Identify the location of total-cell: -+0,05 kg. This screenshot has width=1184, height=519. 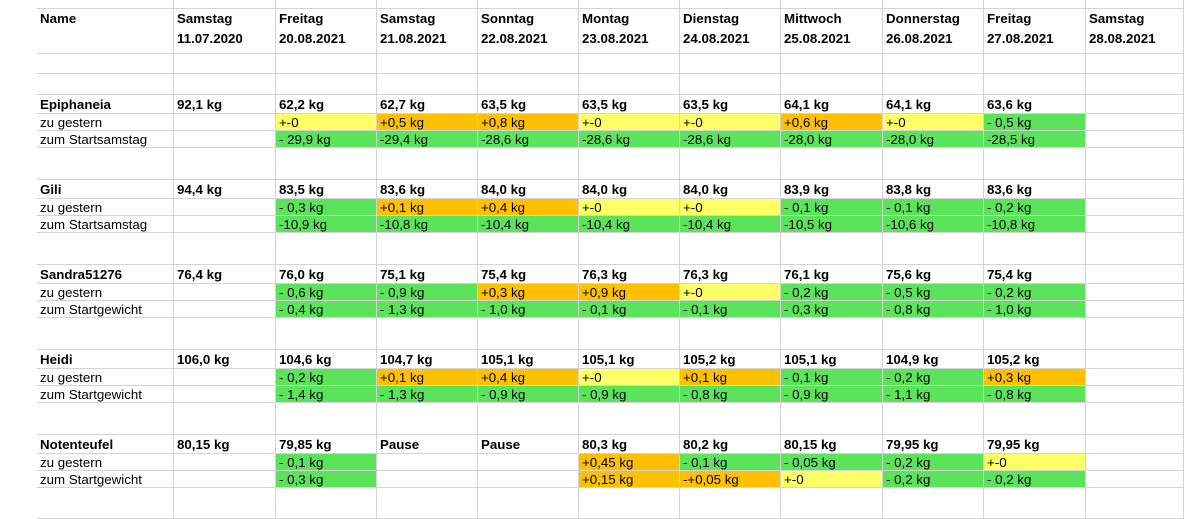
(730, 479).